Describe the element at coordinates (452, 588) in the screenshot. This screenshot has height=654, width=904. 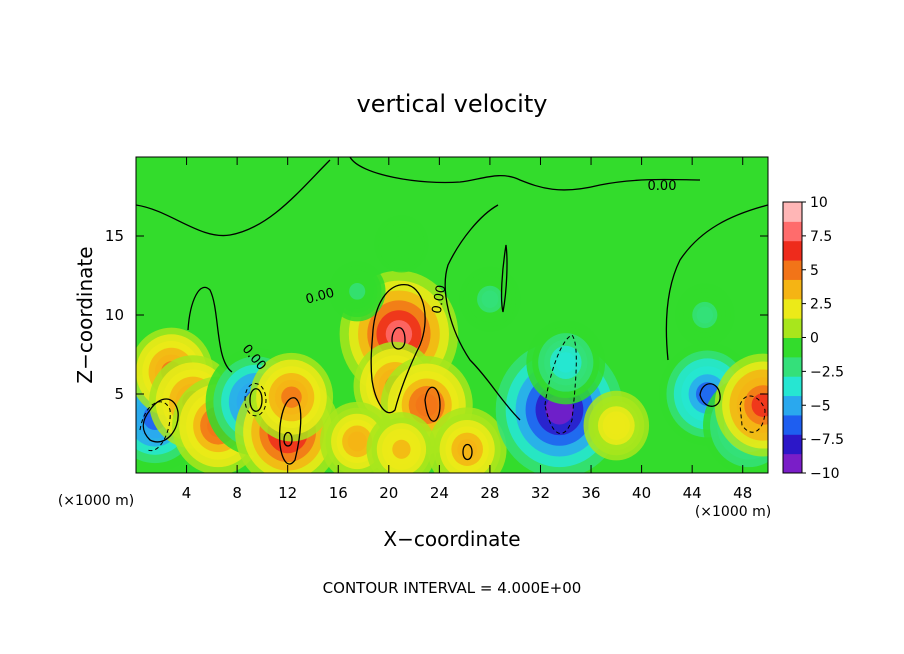
I see `contour-interval-note: CONTOUR INTERVAL = 4.000E+00` at that location.